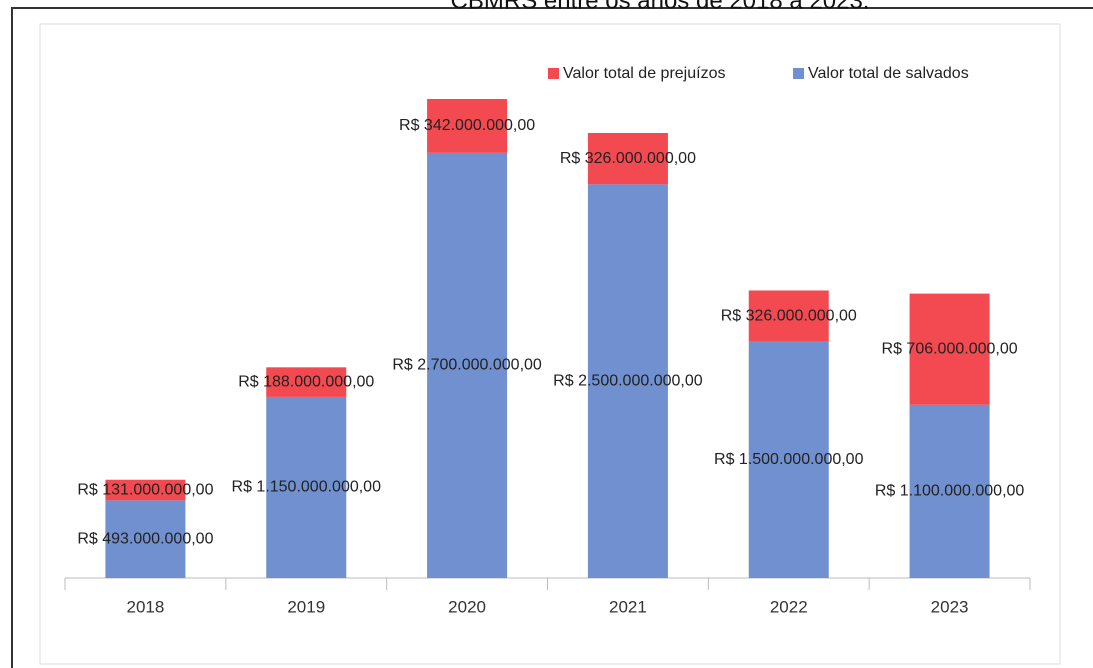 The image size is (1093, 668). Describe the element at coordinates (644, 73) in the screenshot. I see `legend-label: Valor total de prejuízos` at that location.